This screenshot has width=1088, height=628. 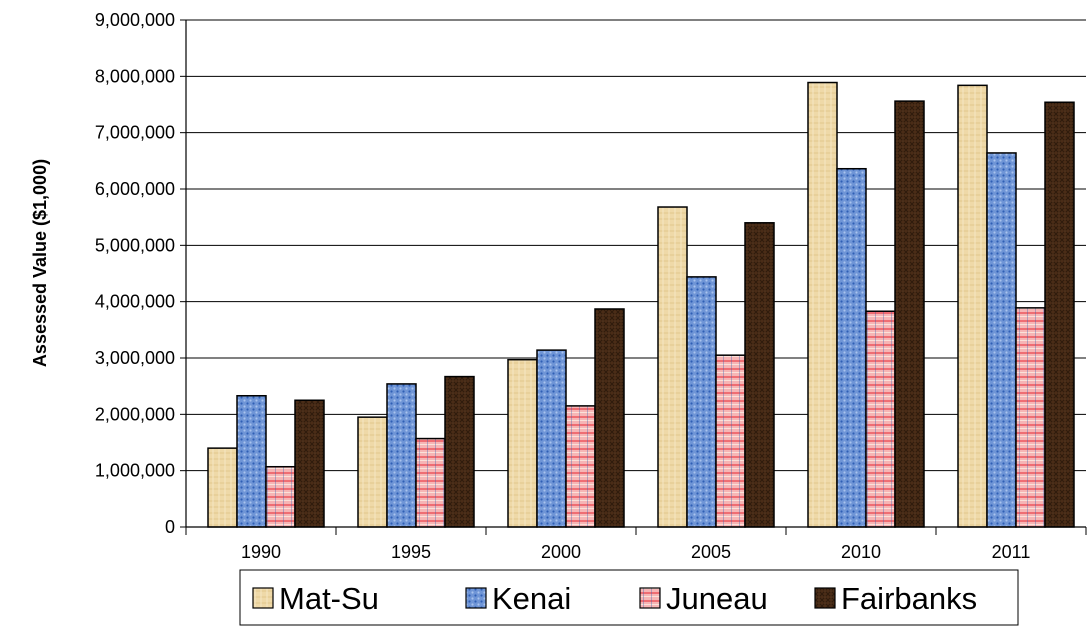 What do you see at coordinates (1011, 552) in the screenshot?
I see `x-tick-label: 2011` at bounding box center [1011, 552].